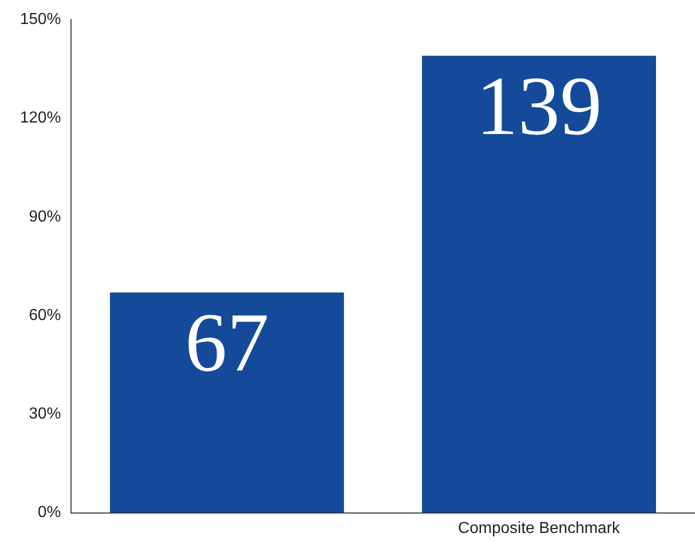  What do you see at coordinates (44, 217) in the screenshot?
I see `y-tick-label: 90%` at bounding box center [44, 217].